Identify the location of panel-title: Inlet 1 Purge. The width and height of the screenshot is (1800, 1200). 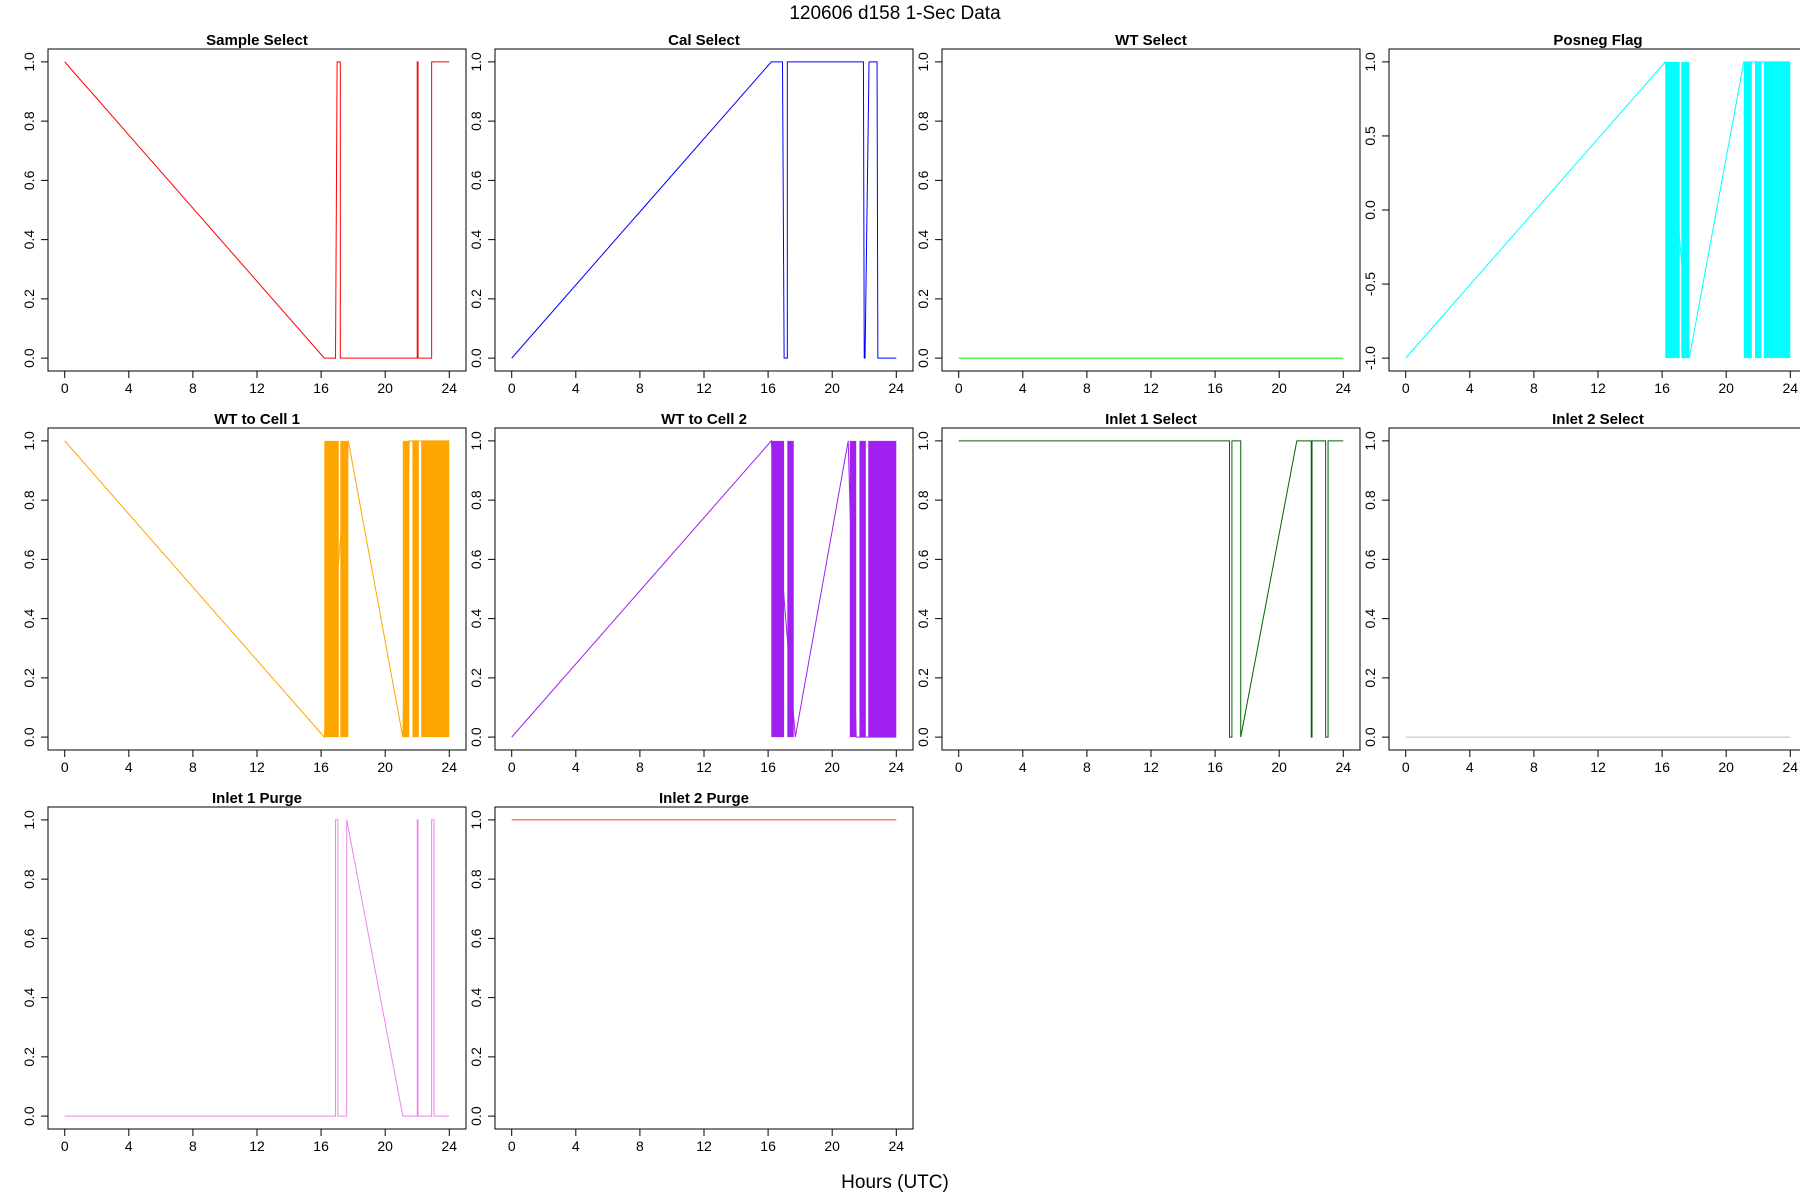
(257, 798).